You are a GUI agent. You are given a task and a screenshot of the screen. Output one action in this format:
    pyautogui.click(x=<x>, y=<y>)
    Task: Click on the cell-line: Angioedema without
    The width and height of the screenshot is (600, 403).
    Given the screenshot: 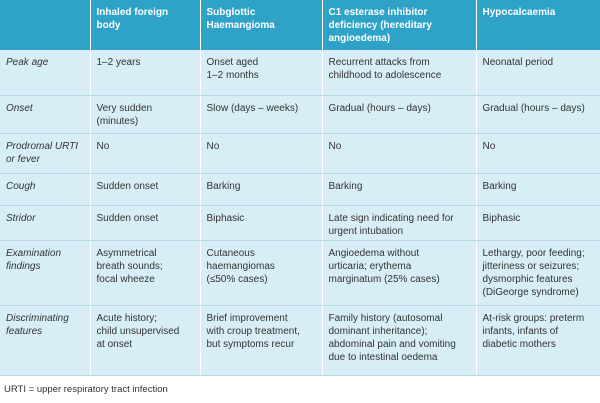 What is the action you would take?
    pyautogui.click(x=374, y=253)
    